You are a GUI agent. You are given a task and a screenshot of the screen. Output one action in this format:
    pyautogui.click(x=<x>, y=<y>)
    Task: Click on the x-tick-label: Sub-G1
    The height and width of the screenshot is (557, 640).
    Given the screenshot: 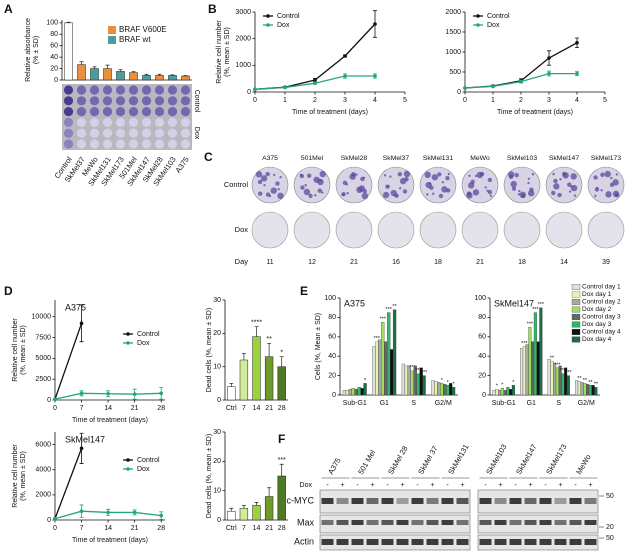 What is the action you would take?
    pyautogui.click(x=355, y=403)
    